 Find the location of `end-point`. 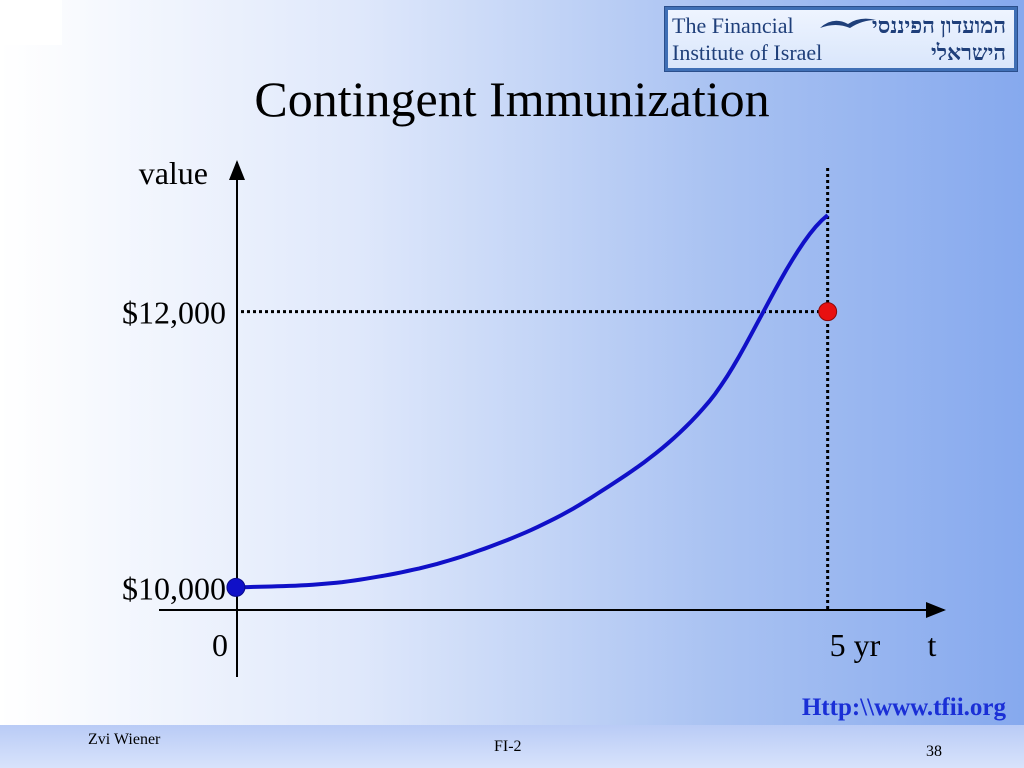

end-point is located at coordinates (828, 312).